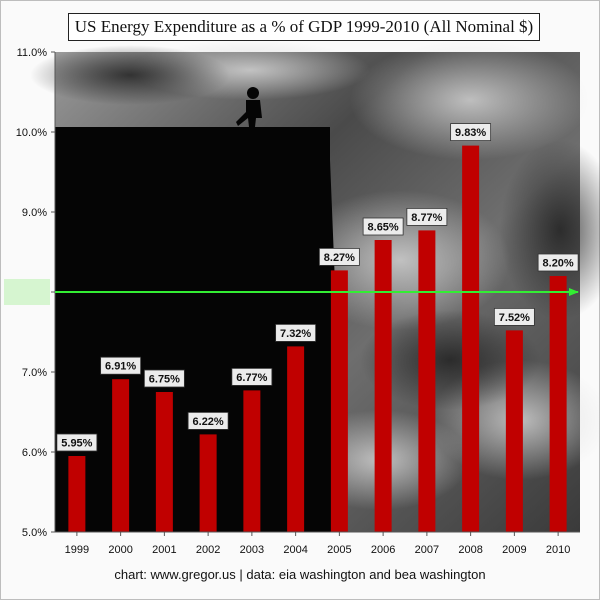 The width and height of the screenshot is (600, 600). What do you see at coordinates (121, 455) in the screenshot?
I see `bar-2000` at bounding box center [121, 455].